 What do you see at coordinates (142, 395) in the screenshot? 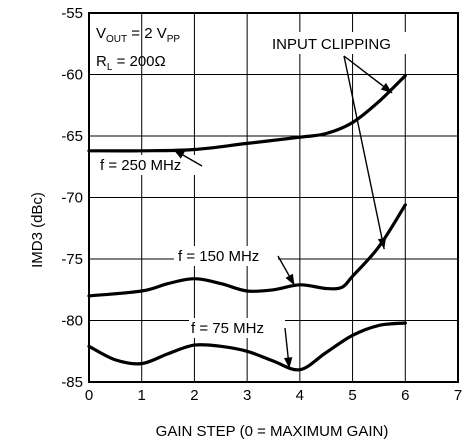
I see `x-tick-label: 1` at bounding box center [142, 395].